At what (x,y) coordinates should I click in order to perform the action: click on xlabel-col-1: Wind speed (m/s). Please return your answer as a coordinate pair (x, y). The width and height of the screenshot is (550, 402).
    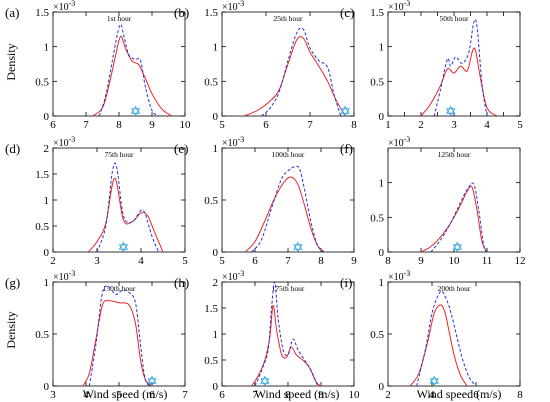
    Looking at the image, I should click on (125, 394).